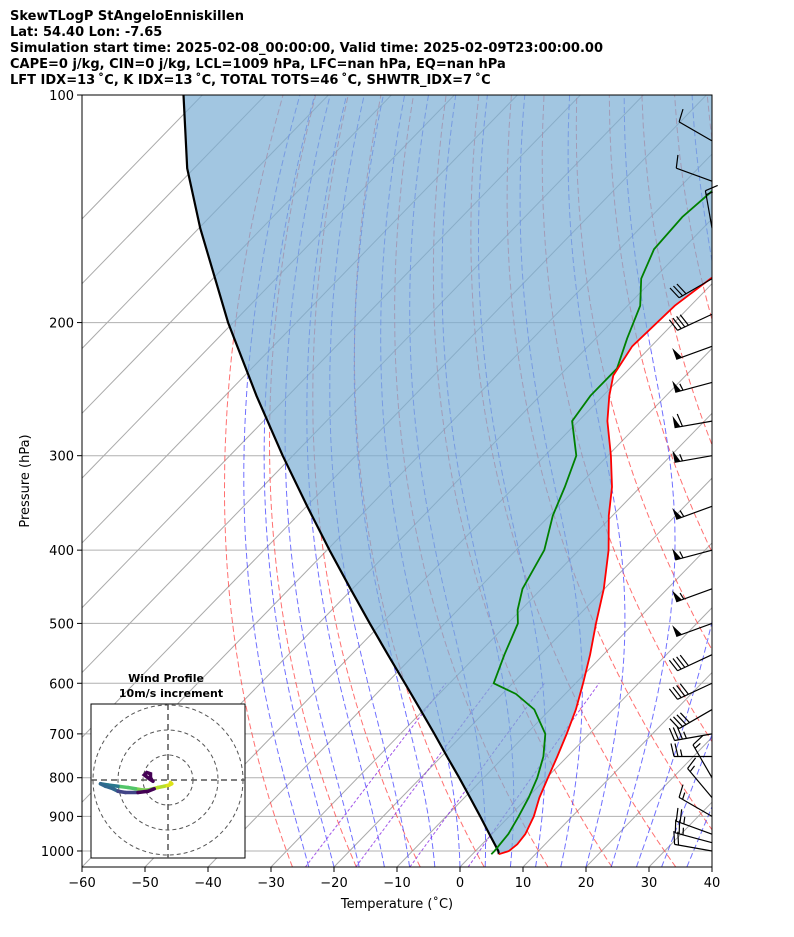 Image resolution: width=794 pixels, height=937 pixels. What do you see at coordinates (61, 457) in the screenshot?
I see `y-tick-label: 300` at bounding box center [61, 457].